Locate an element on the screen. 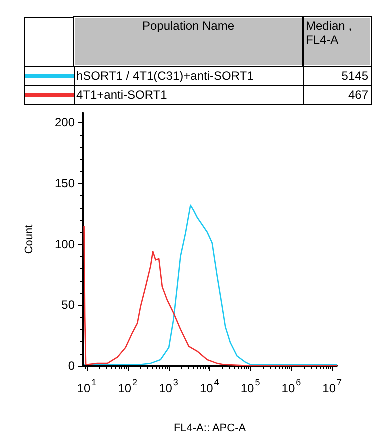  y-tick-label: 50 is located at coordinates (69, 305).